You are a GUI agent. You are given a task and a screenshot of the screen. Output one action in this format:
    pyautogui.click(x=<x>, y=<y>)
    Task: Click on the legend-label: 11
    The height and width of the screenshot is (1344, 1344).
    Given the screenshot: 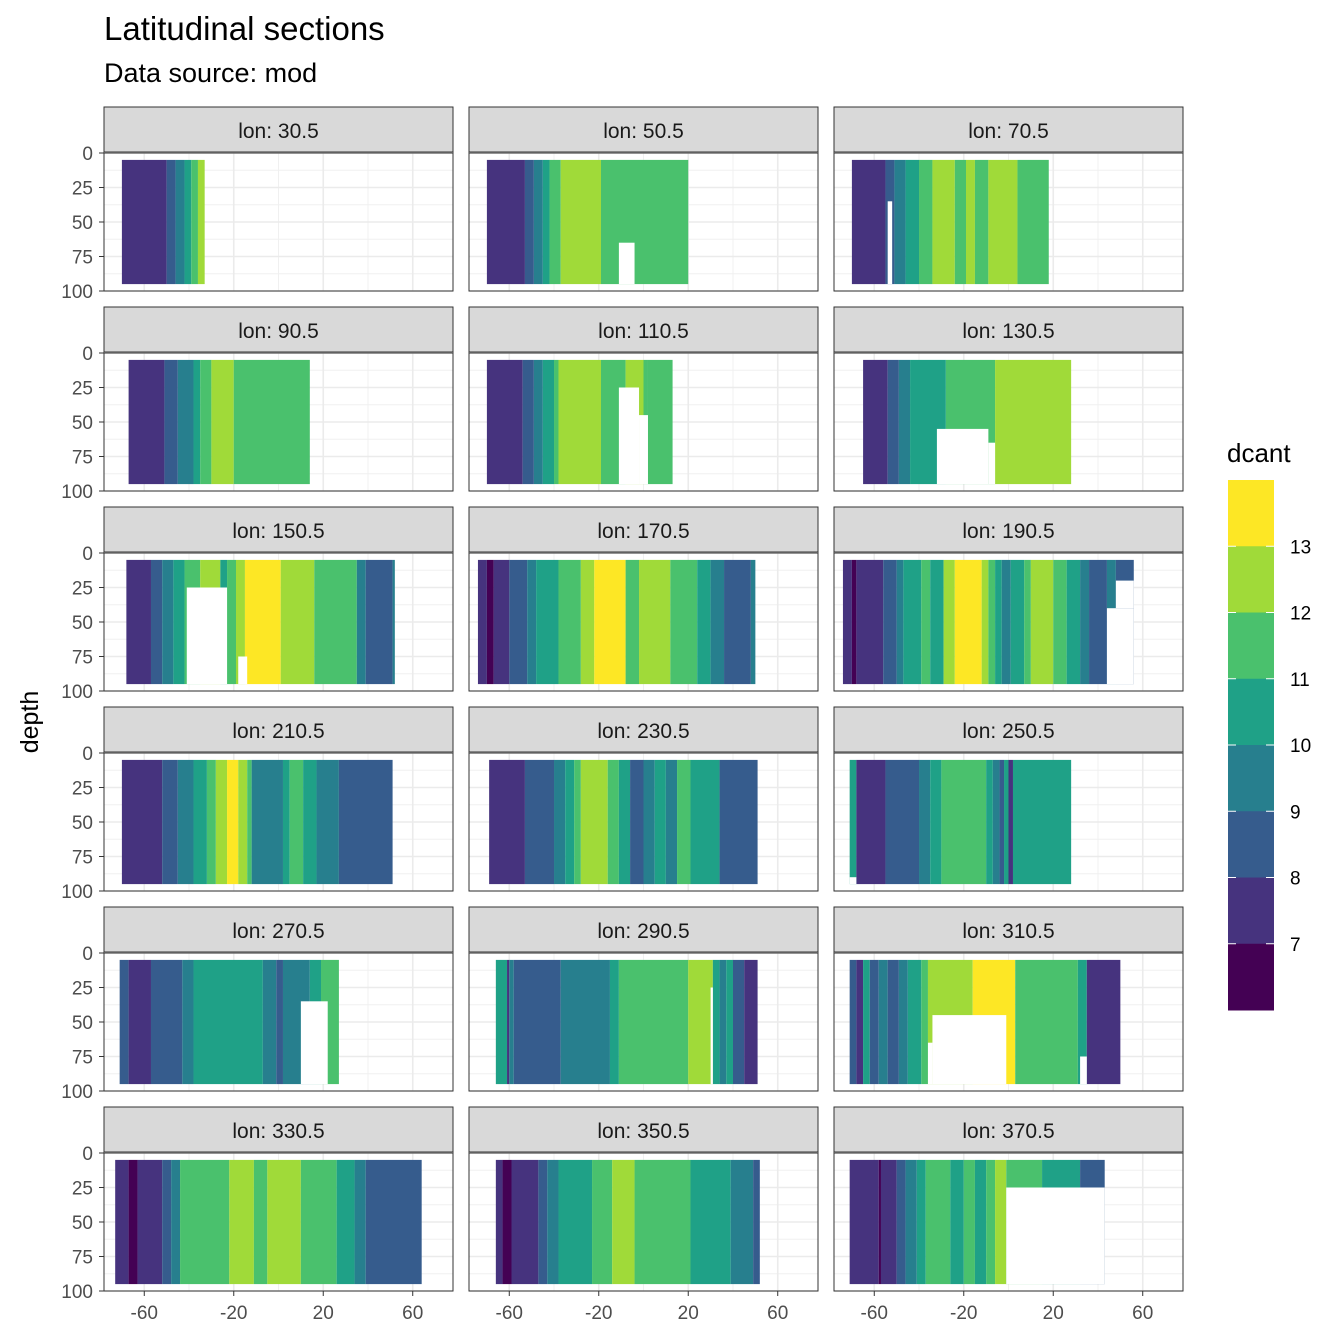 What is the action you would take?
    pyautogui.click(x=1300, y=680)
    